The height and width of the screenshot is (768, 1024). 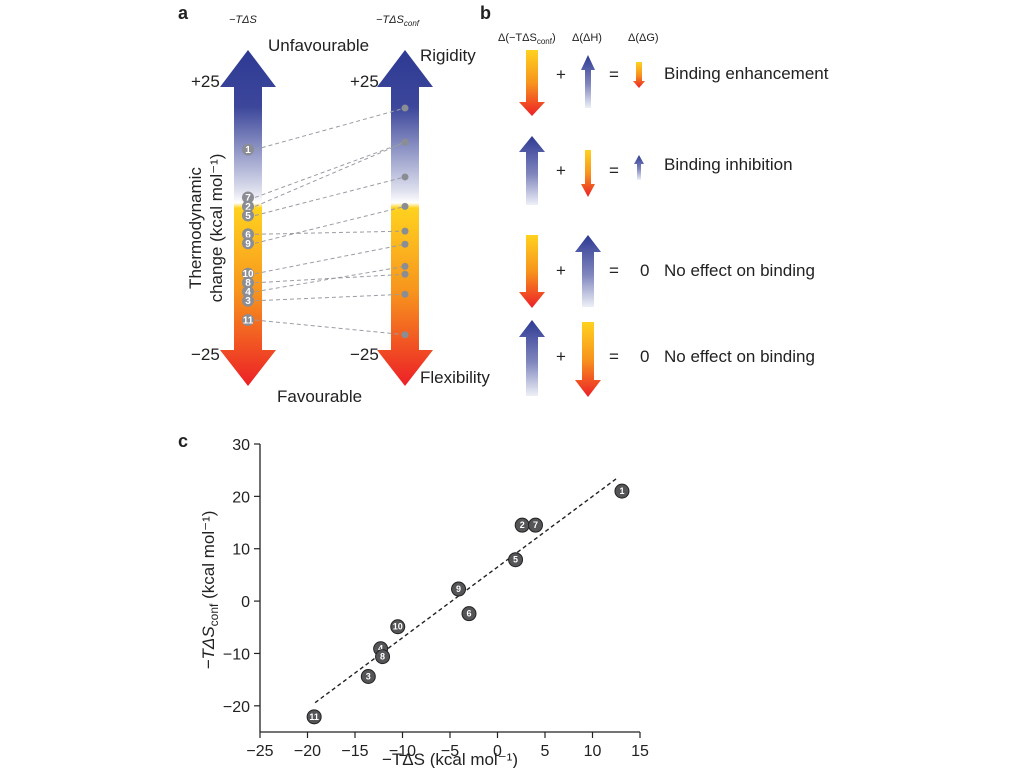 What do you see at coordinates (588, 359) in the screenshot?
I see `b-row4-dh-arrow` at bounding box center [588, 359].